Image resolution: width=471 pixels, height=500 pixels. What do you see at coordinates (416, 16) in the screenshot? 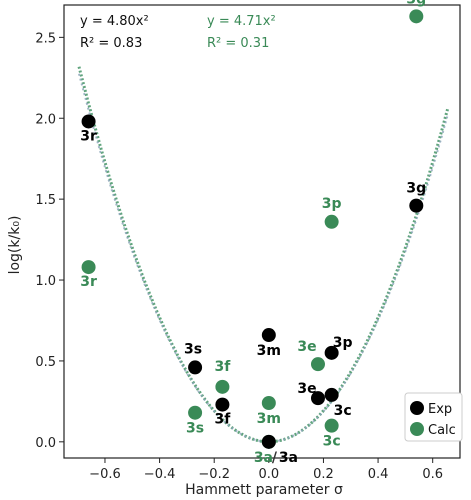
I see `calc-point-3g` at bounding box center [416, 16].